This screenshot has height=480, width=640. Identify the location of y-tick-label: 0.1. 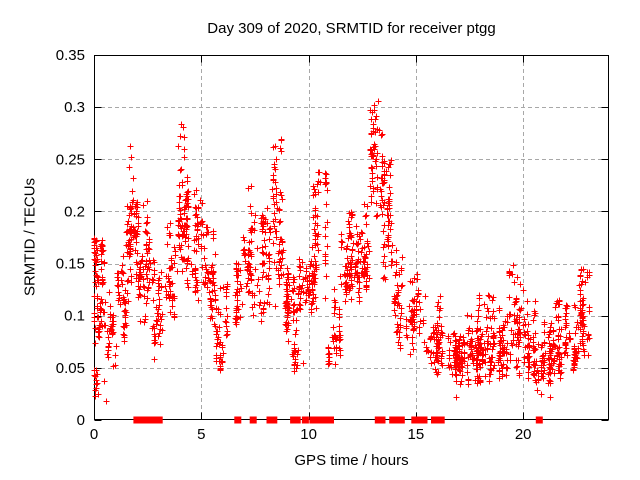
(74, 316).